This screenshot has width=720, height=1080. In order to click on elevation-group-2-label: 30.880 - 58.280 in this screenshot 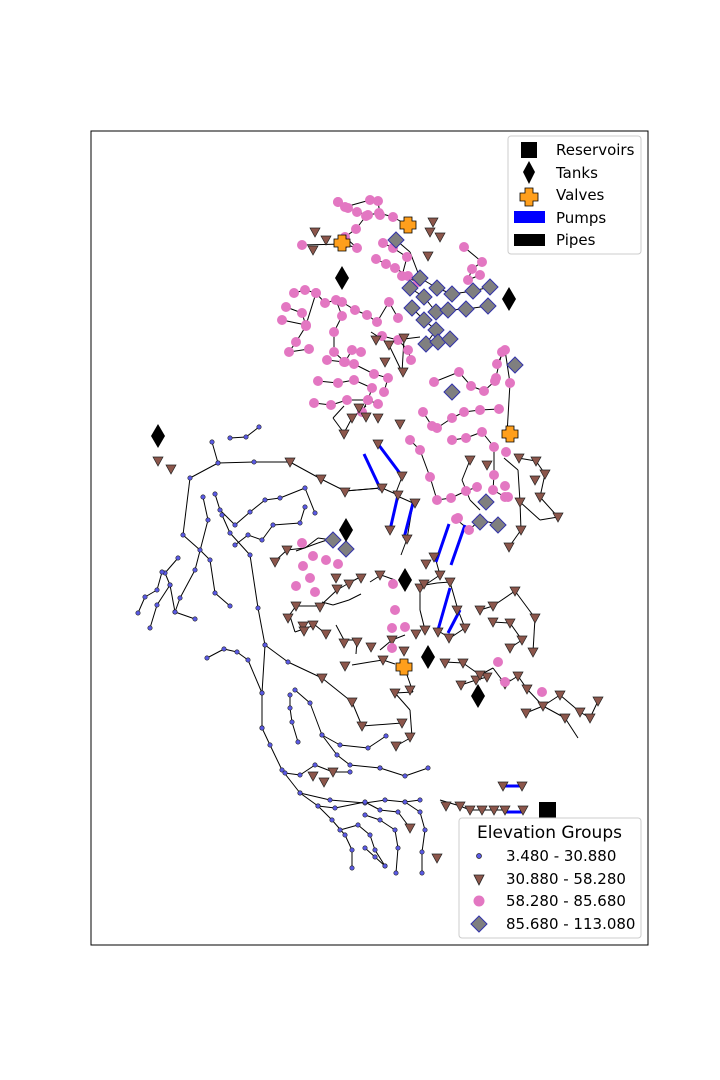, I will do `click(566, 879)`.